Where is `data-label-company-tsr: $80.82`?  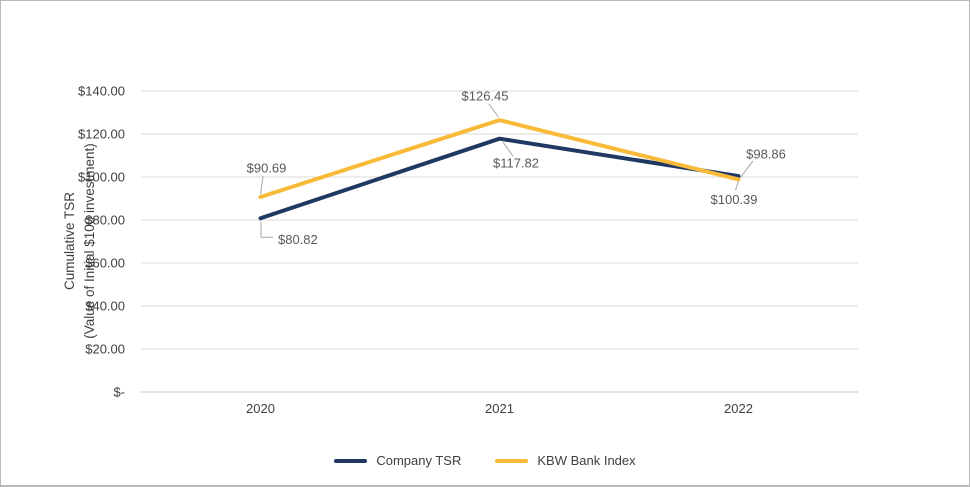
data-label-company-tsr: $80.82 is located at coordinates (298, 239).